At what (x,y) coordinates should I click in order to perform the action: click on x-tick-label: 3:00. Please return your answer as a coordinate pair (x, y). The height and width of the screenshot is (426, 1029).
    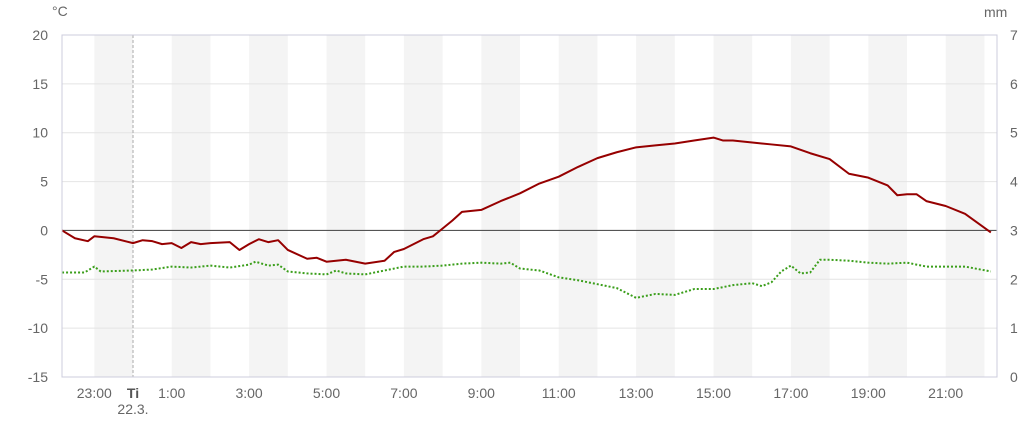
    Looking at the image, I should click on (248, 393).